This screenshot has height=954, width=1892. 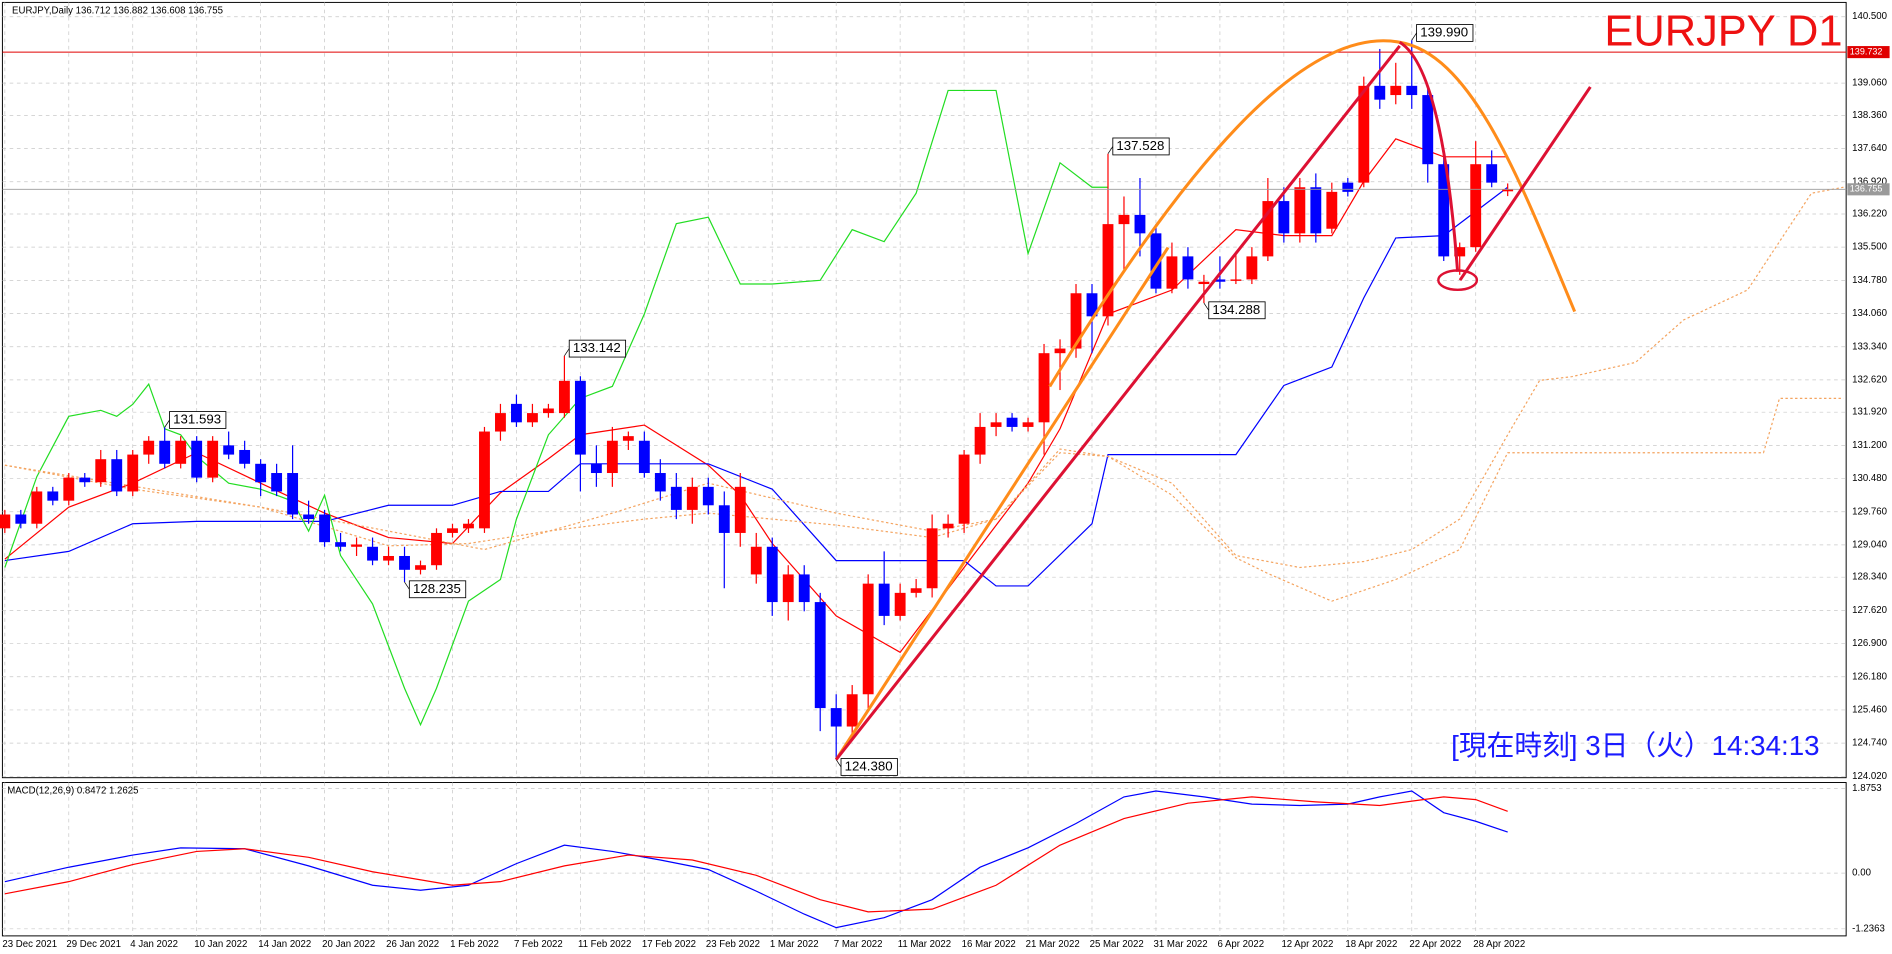 I want to click on y-tick-label: 136.220, so click(x=1869, y=214).